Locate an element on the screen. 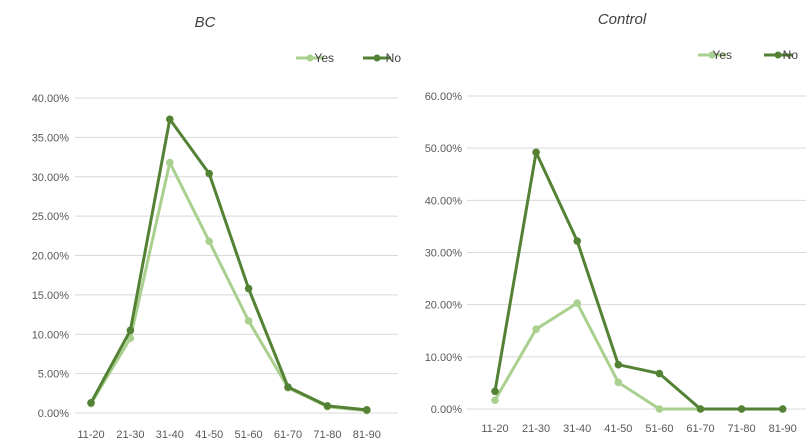  y-tick-label: 35.00% is located at coordinates (51, 138).